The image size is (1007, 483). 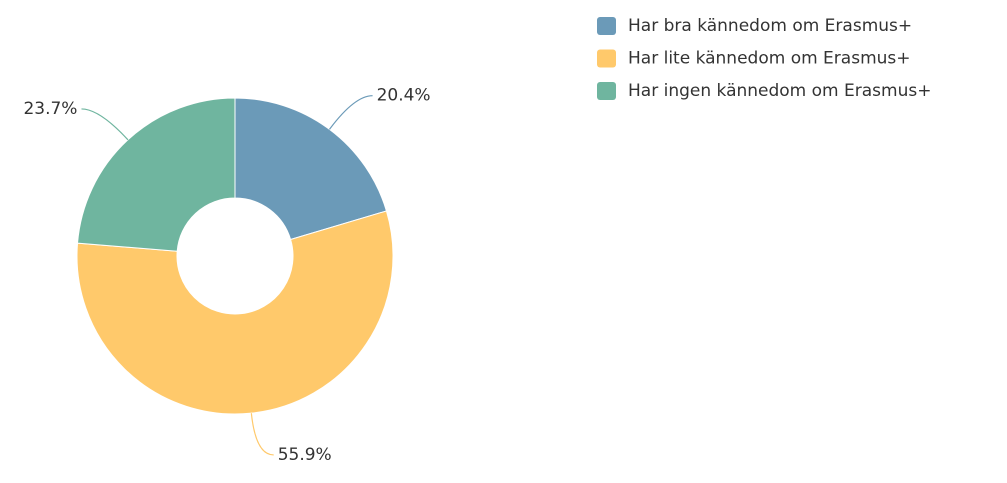 What do you see at coordinates (50, 109) in the screenshot?
I see `data-label: 23.7%` at bounding box center [50, 109].